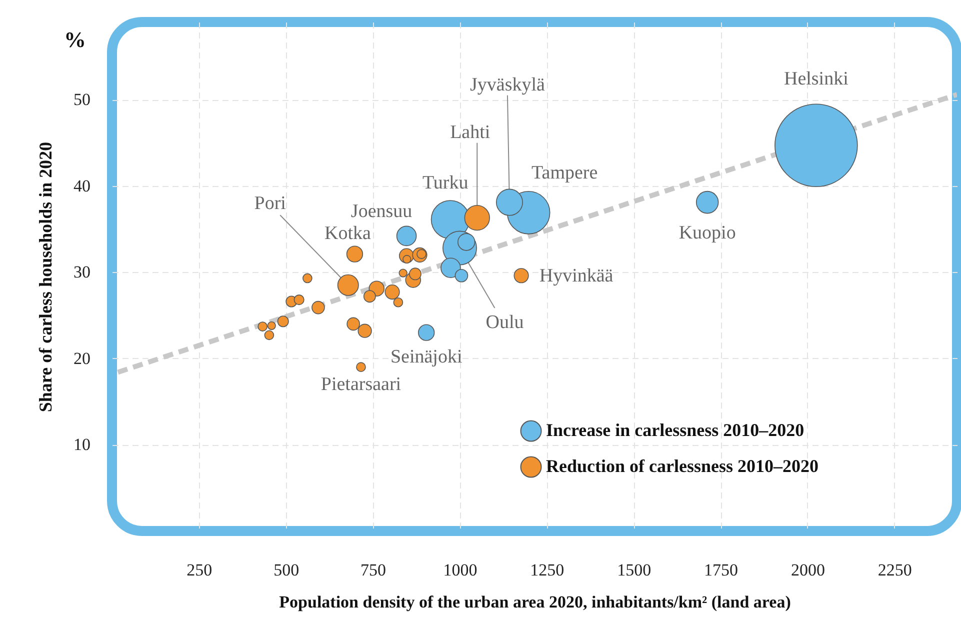 The height and width of the screenshot is (624, 961). Describe the element at coordinates (361, 385) in the screenshot. I see `annotation: Pietarsaari` at that location.